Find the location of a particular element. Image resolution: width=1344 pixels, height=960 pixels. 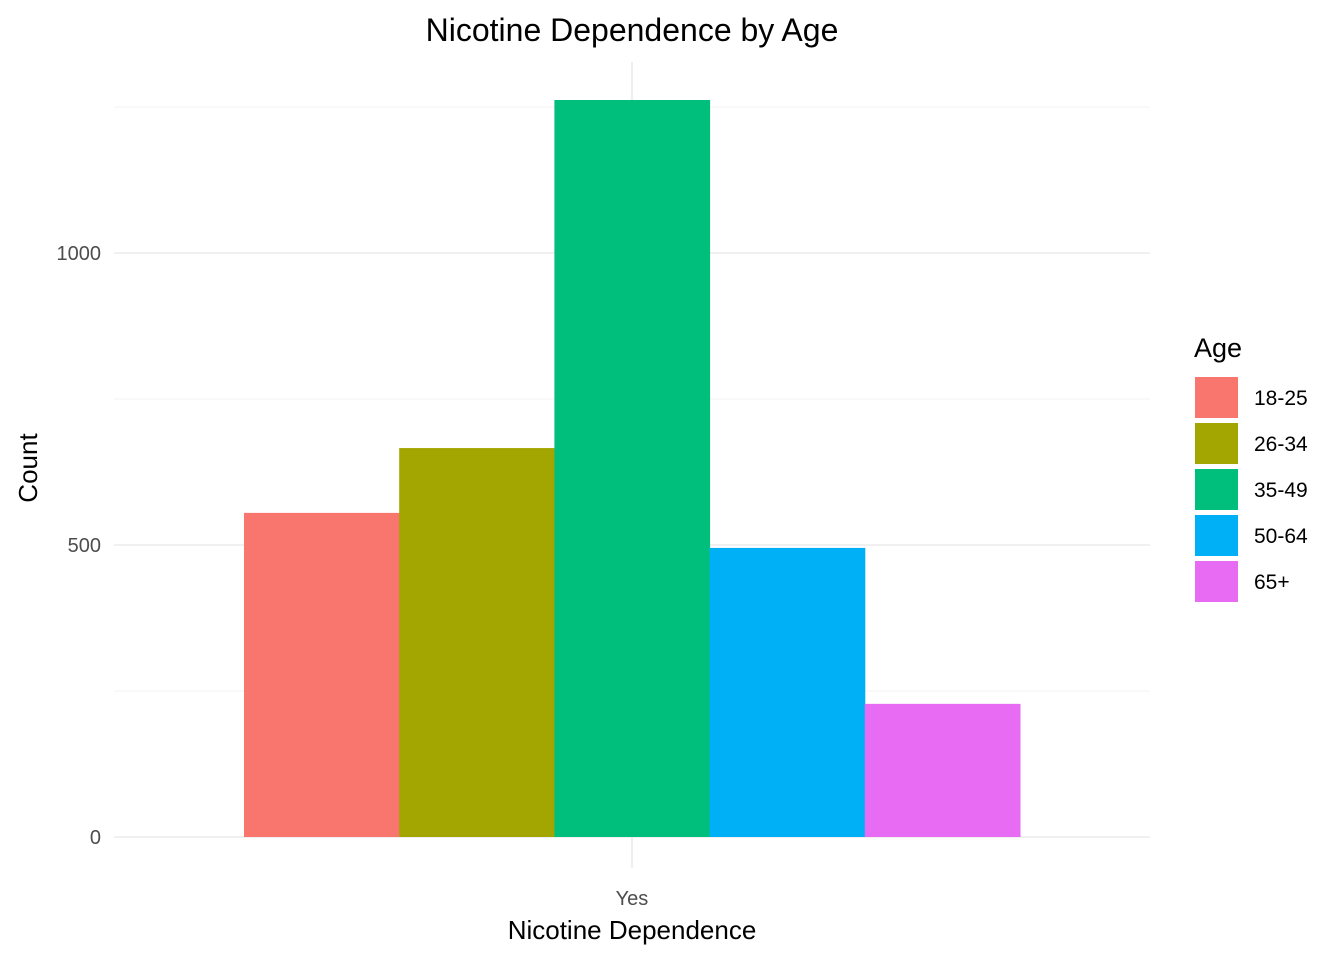

legend-label-26-34: 26-34 is located at coordinates (1281, 444).